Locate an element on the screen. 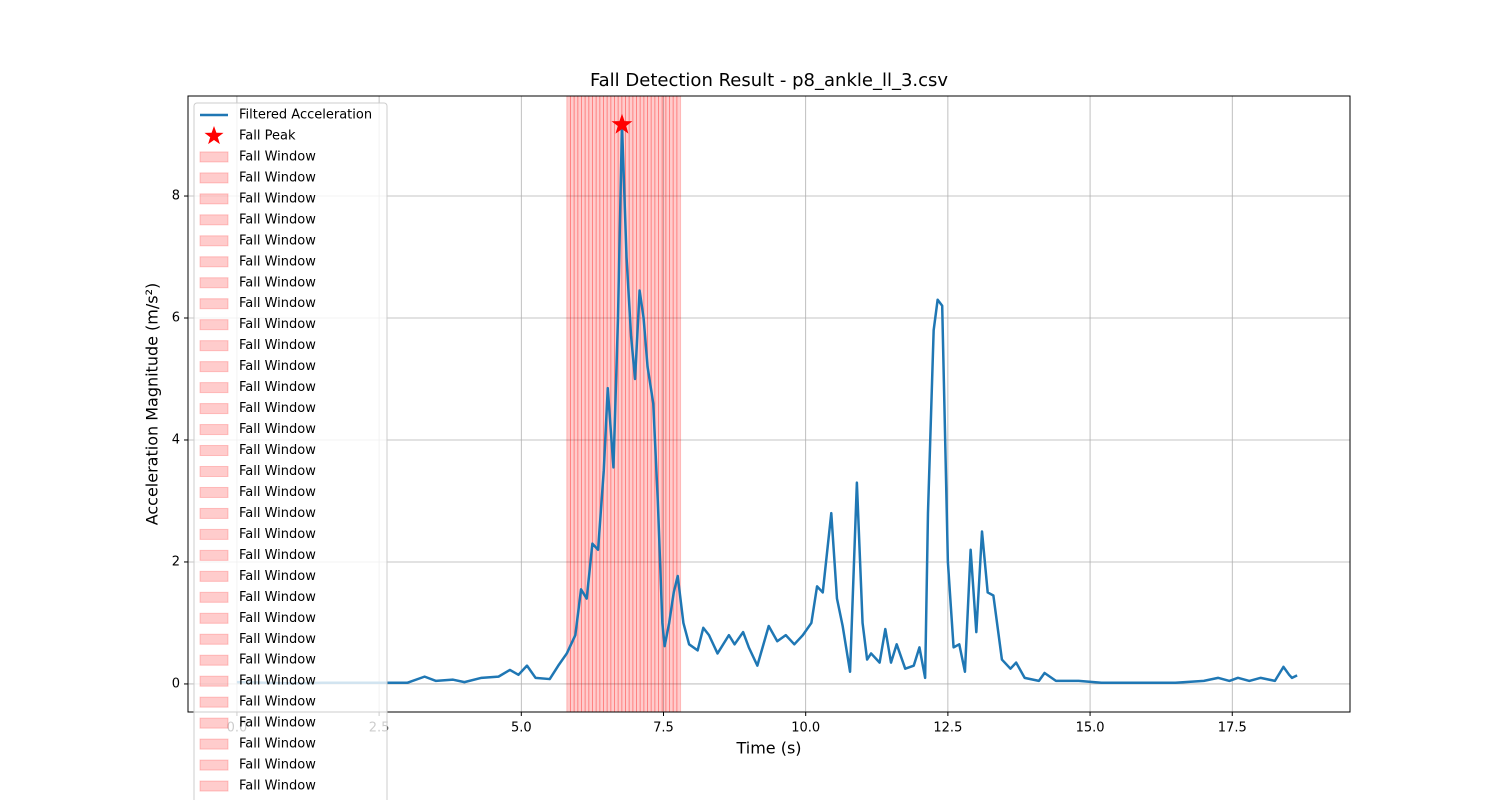 The width and height of the screenshot is (1500, 800). y-tick-label: 0 is located at coordinates (176, 683).